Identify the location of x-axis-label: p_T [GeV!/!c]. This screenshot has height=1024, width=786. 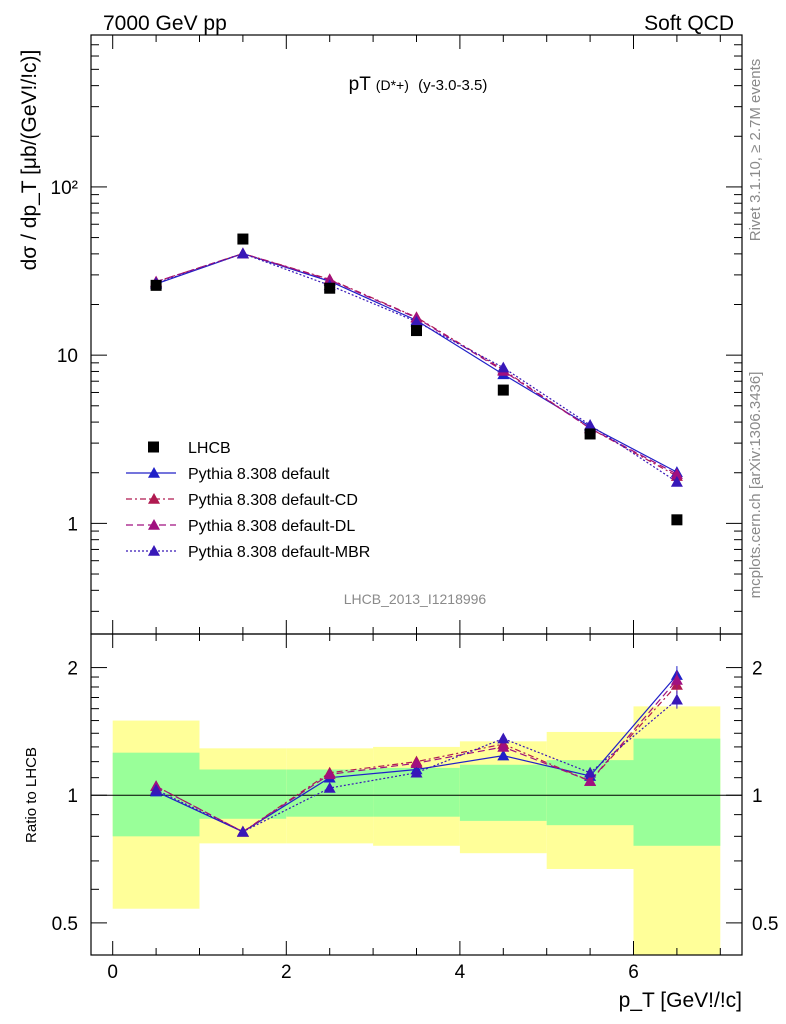
(680, 1000).